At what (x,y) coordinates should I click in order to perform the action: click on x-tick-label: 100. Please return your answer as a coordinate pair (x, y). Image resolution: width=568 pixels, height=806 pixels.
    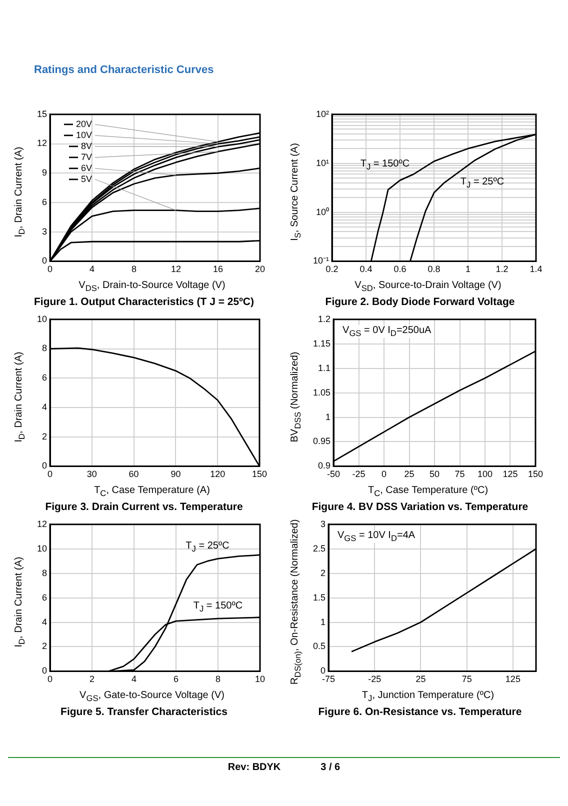
    Looking at the image, I should click on (485, 474).